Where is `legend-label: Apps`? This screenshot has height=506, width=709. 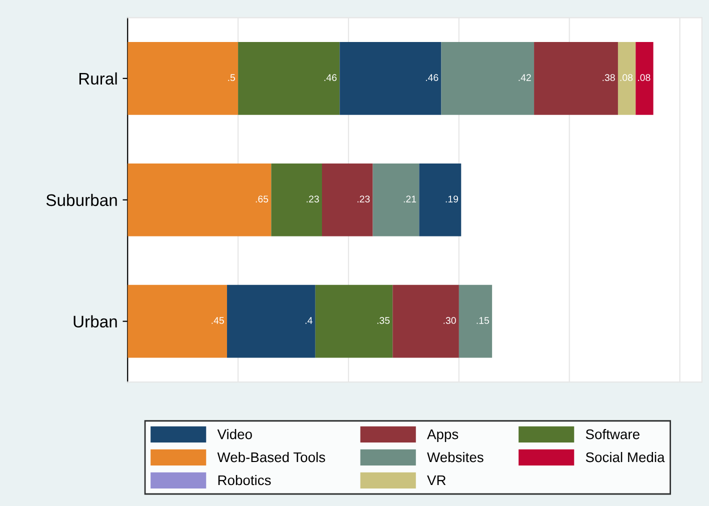
legend-label: Apps is located at coordinates (442, 436).